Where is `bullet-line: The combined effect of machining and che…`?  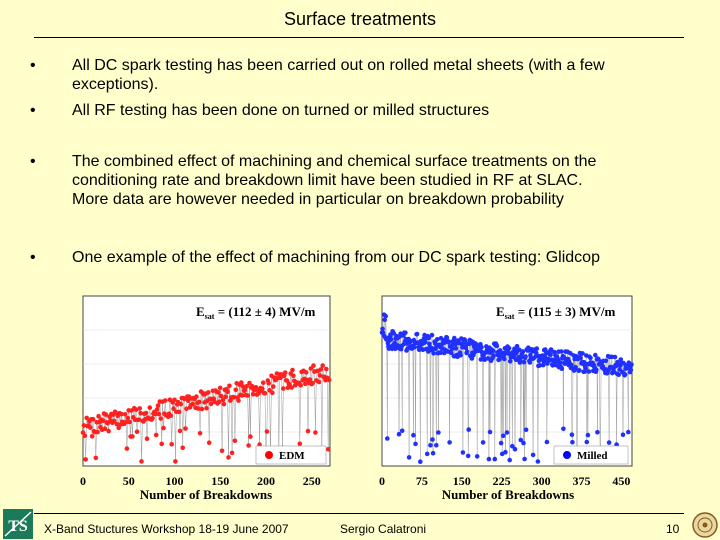 bullet-line: The combined effect of machining and che… is located at coordinates (334, 161).